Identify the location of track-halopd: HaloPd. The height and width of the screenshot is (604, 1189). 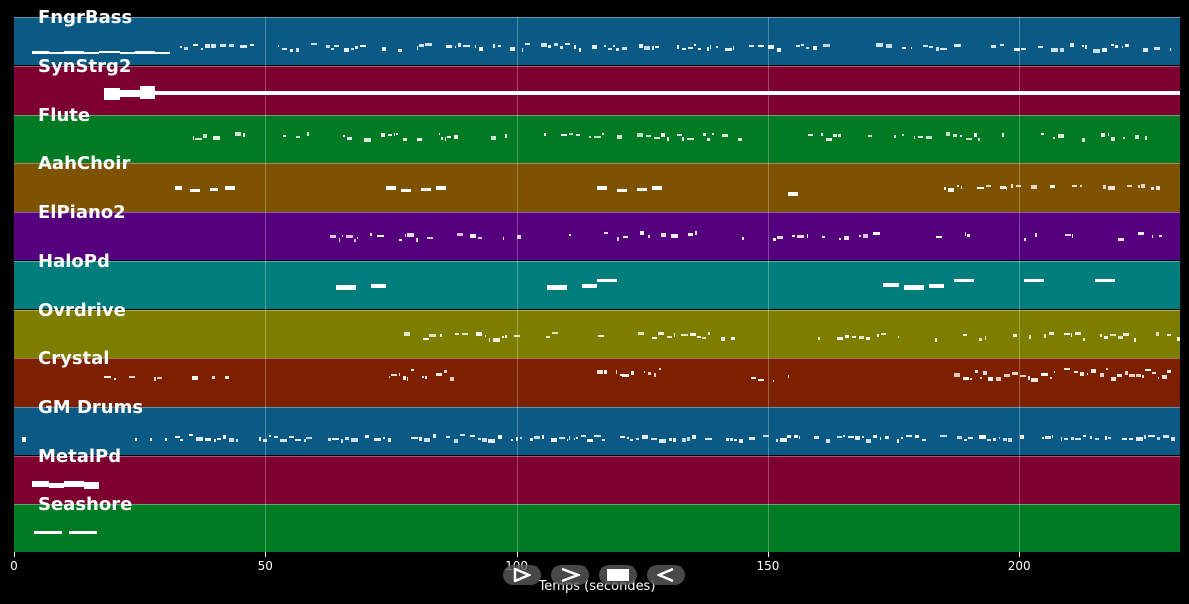
(597, 280).